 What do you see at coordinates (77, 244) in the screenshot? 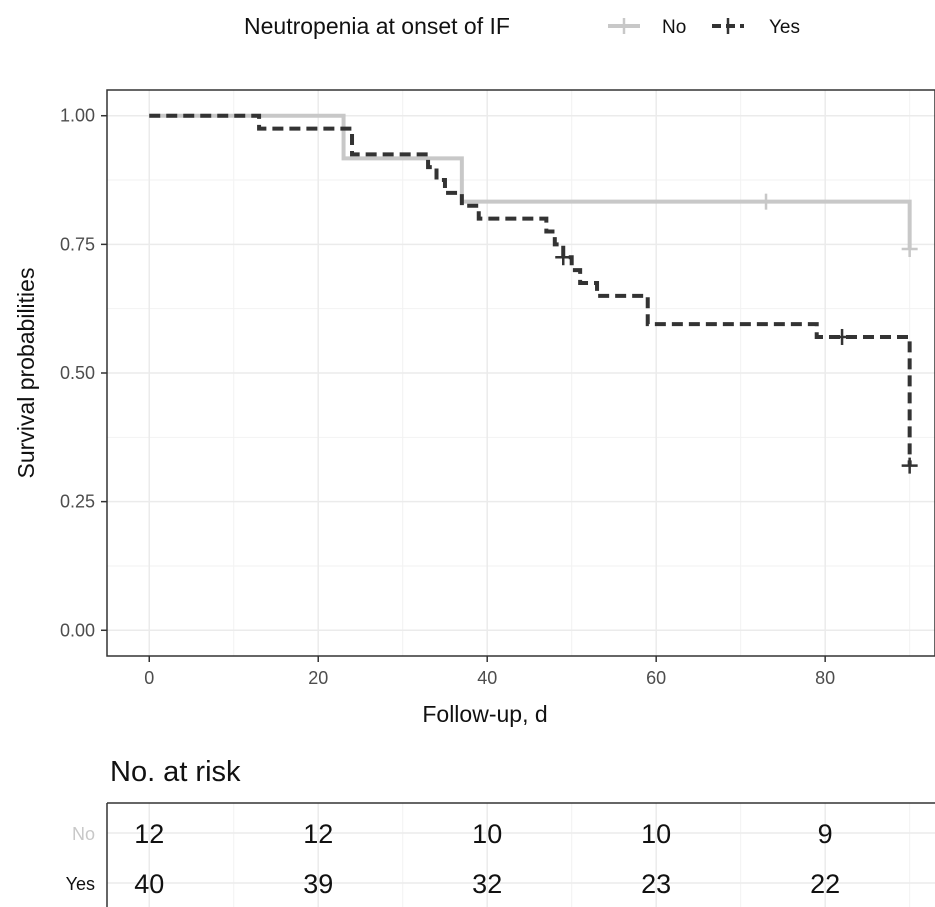
I see `y-tick-label: 0.75` at bounding box center [77, 244].